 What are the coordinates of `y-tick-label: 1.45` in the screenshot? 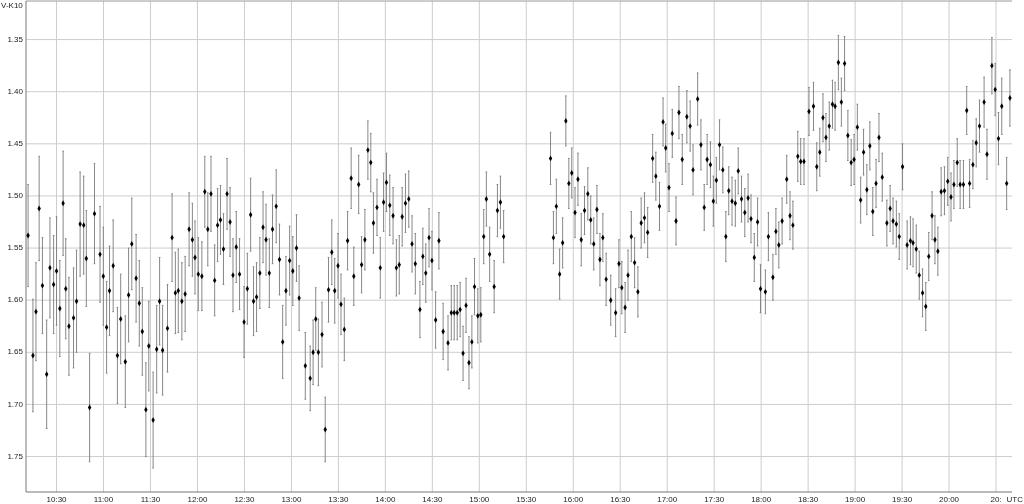 It's located at (15, 143).